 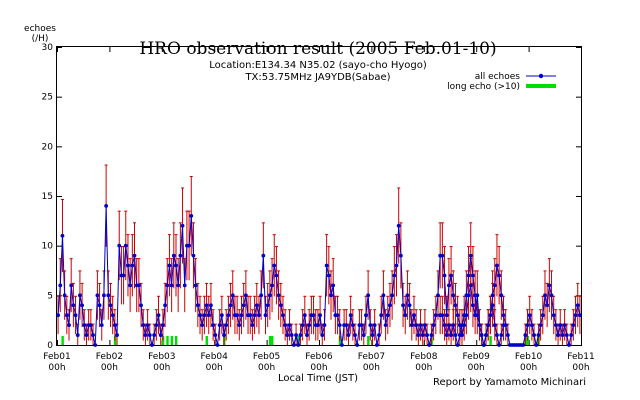 I want to click on legend-marker-all-echoes, so click(x=541, y=76).